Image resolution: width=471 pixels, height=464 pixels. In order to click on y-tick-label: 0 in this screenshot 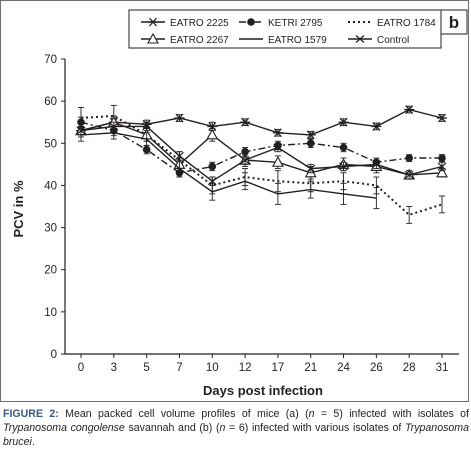, I will do `click(54, 355)`.